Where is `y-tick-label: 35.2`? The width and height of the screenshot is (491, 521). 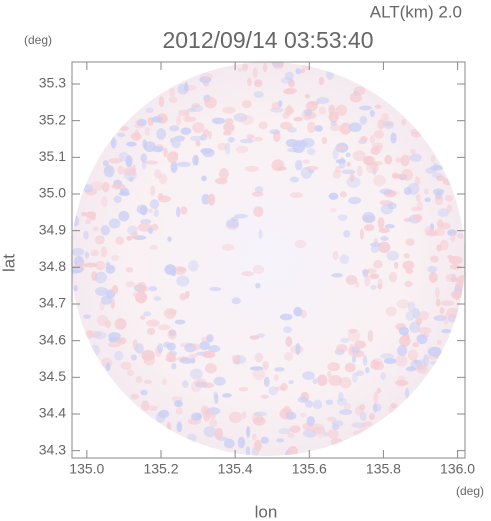 y-tick-label: 35.2 is located at coordinates (52, 119).